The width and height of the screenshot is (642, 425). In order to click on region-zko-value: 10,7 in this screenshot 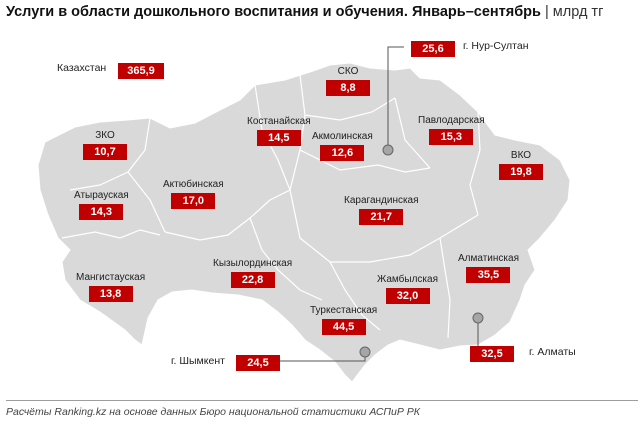, I will do `click(105, 152)`.